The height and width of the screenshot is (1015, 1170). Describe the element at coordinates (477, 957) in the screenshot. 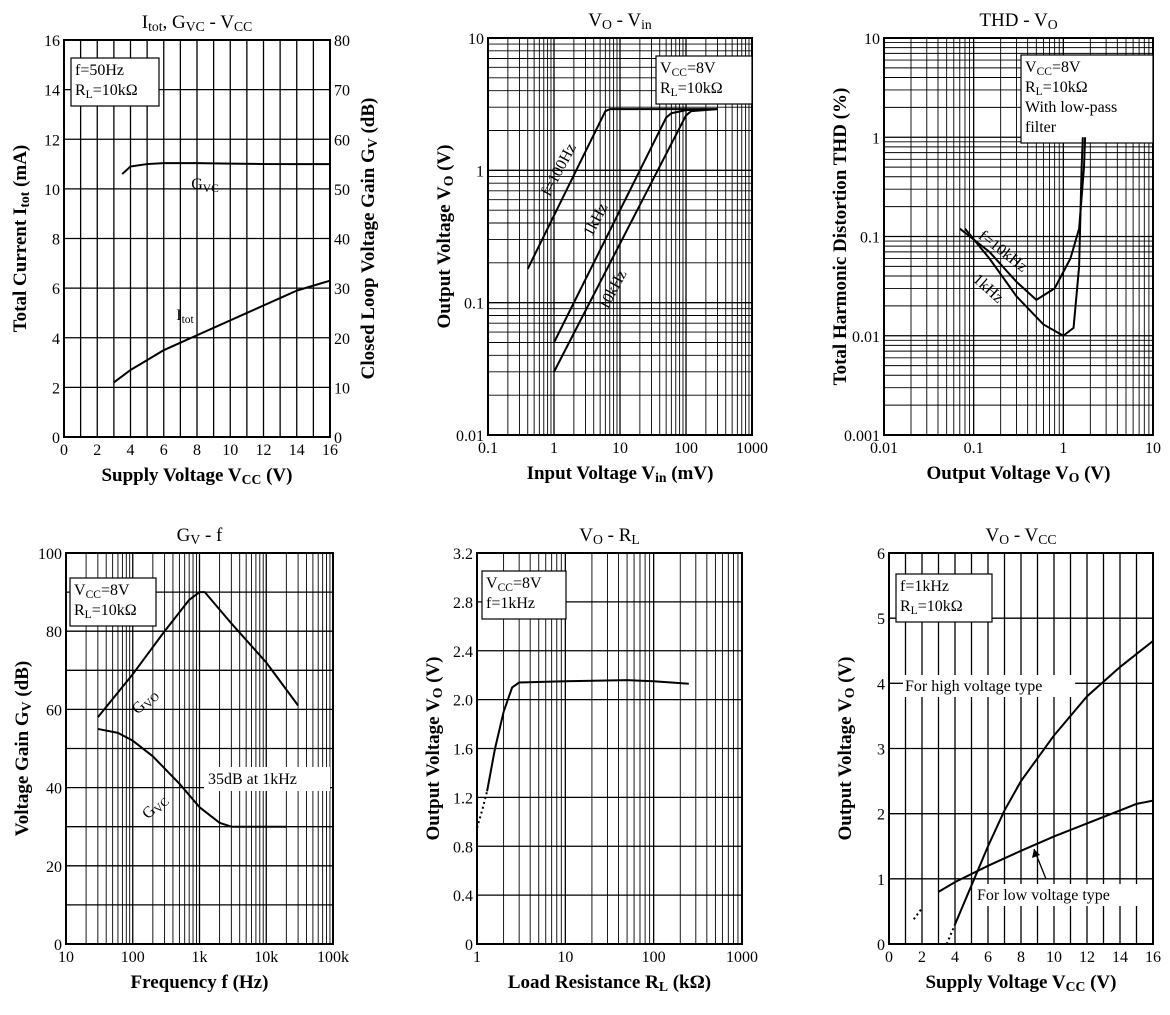

I see `x-tick-label: 1` at that location.